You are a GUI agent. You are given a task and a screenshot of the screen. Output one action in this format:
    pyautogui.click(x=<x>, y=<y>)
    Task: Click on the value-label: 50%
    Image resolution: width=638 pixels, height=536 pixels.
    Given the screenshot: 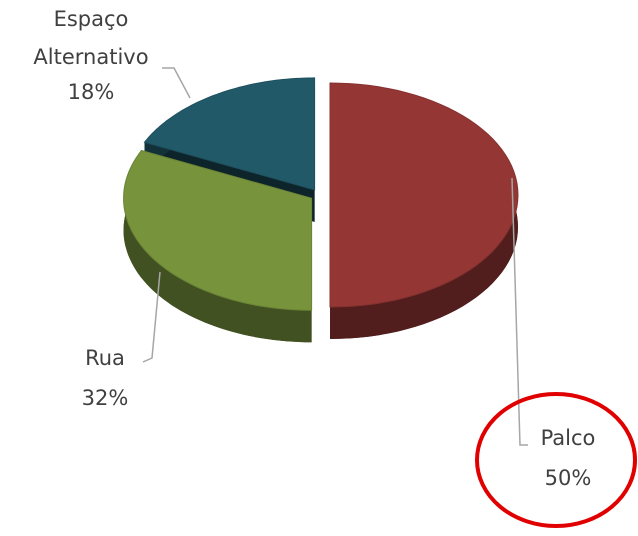 What is the action you would take?
    pyautogui.click(x=568, y=478)
    